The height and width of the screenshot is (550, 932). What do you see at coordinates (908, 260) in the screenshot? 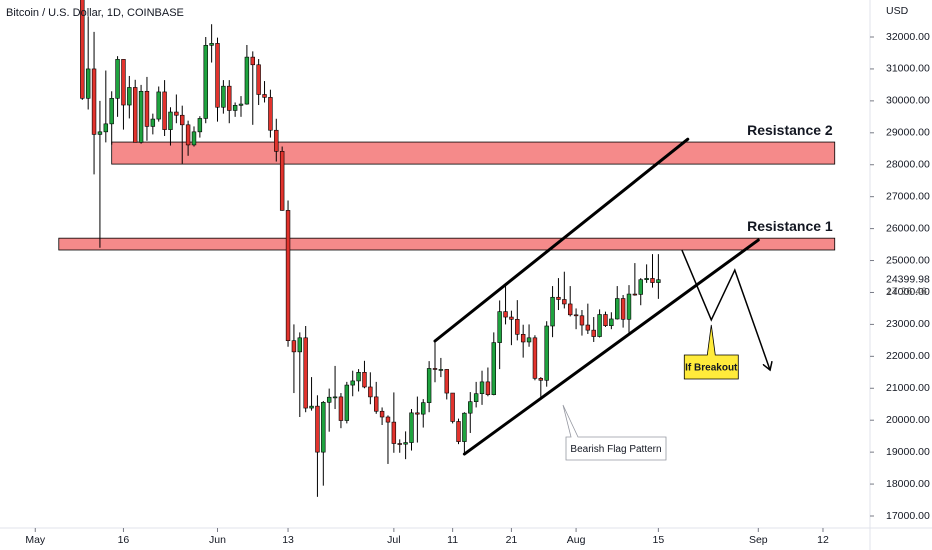
I see `y-tick-label: 25000.00` at bounding box center [908, 260].